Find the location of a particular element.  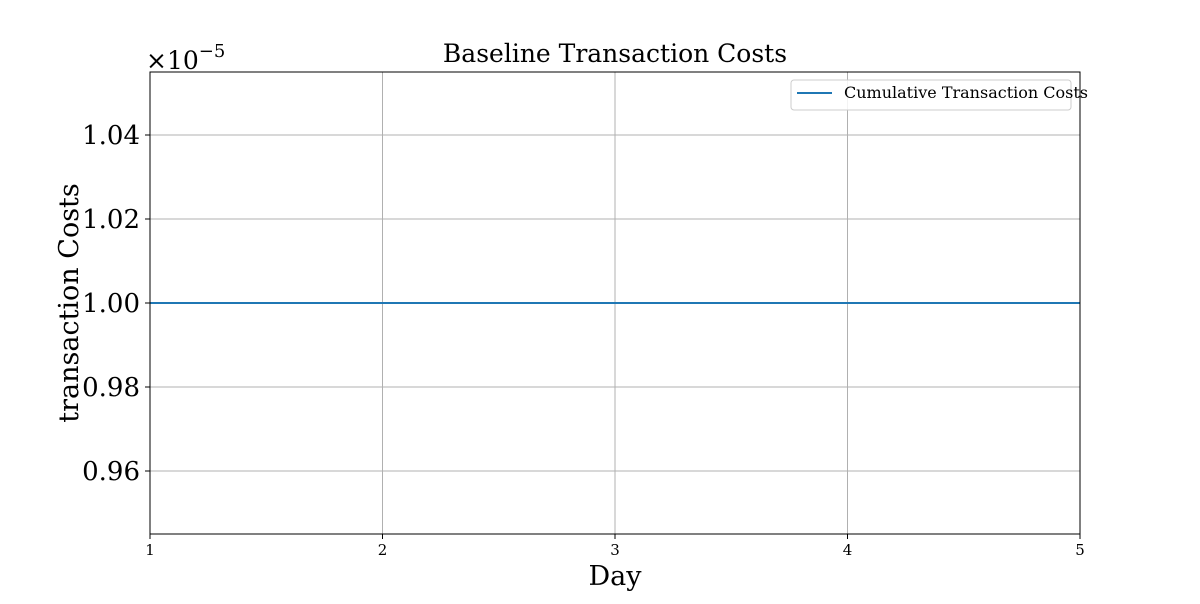

y-axis-label: transaction Costs is located at coordinates (69, 303).